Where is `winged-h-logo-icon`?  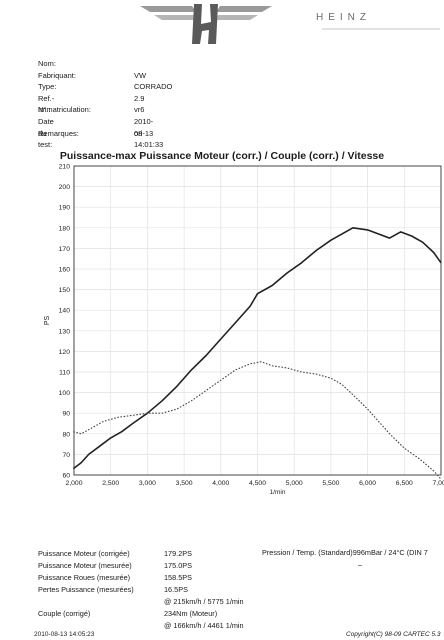
winged-h-logo-icon is located at coordinates (206, 24).